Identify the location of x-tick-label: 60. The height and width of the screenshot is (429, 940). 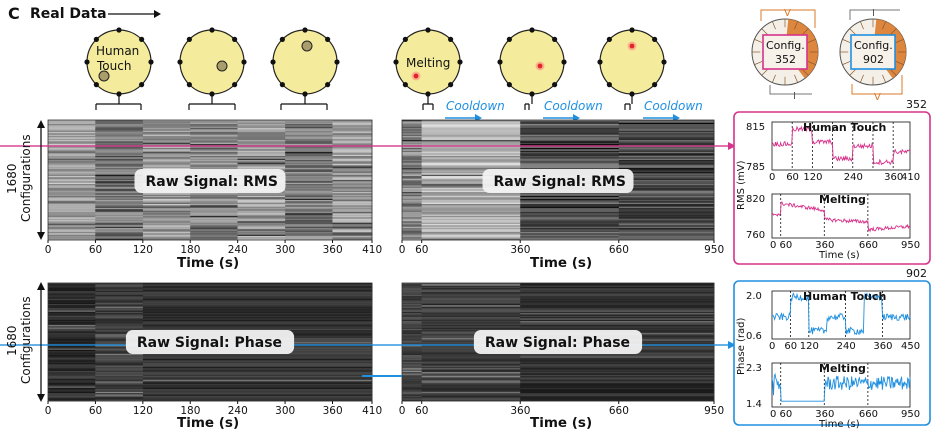
(421, 411).